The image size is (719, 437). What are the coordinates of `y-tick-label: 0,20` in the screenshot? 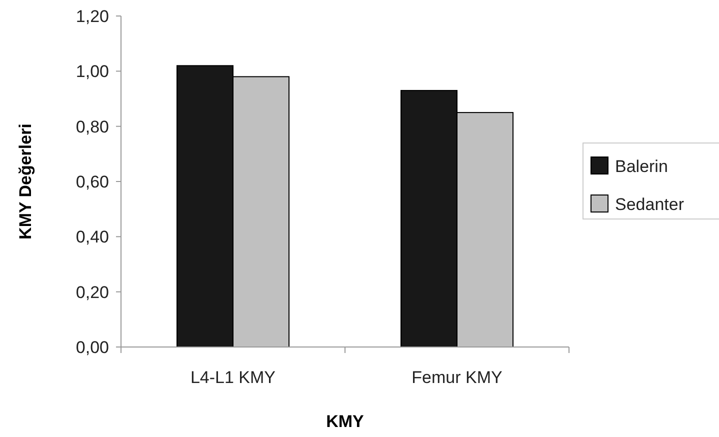 It's located at (92, 292).